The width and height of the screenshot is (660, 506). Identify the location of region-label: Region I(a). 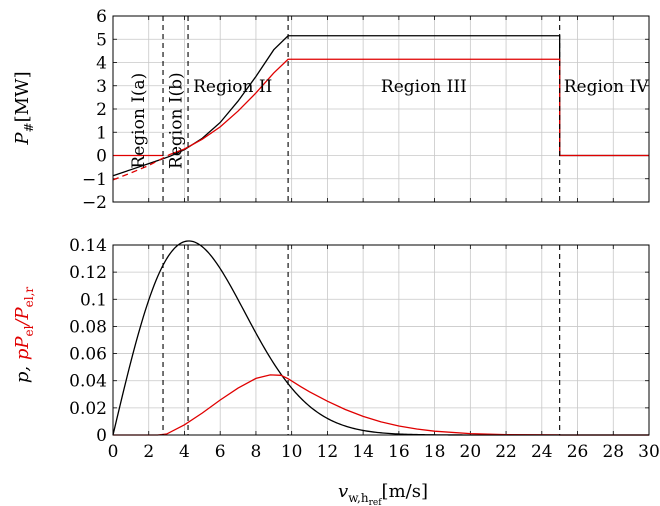
(139, 121).